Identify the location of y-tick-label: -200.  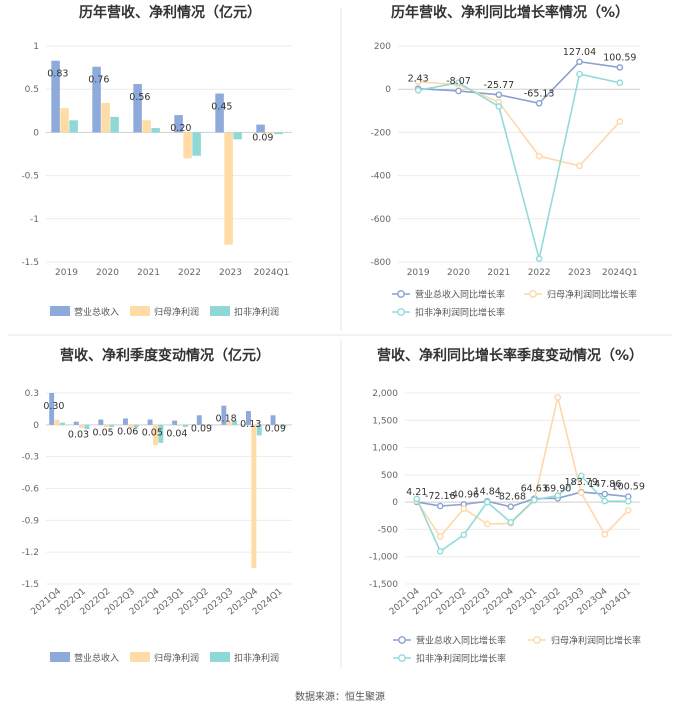
(381, 133).